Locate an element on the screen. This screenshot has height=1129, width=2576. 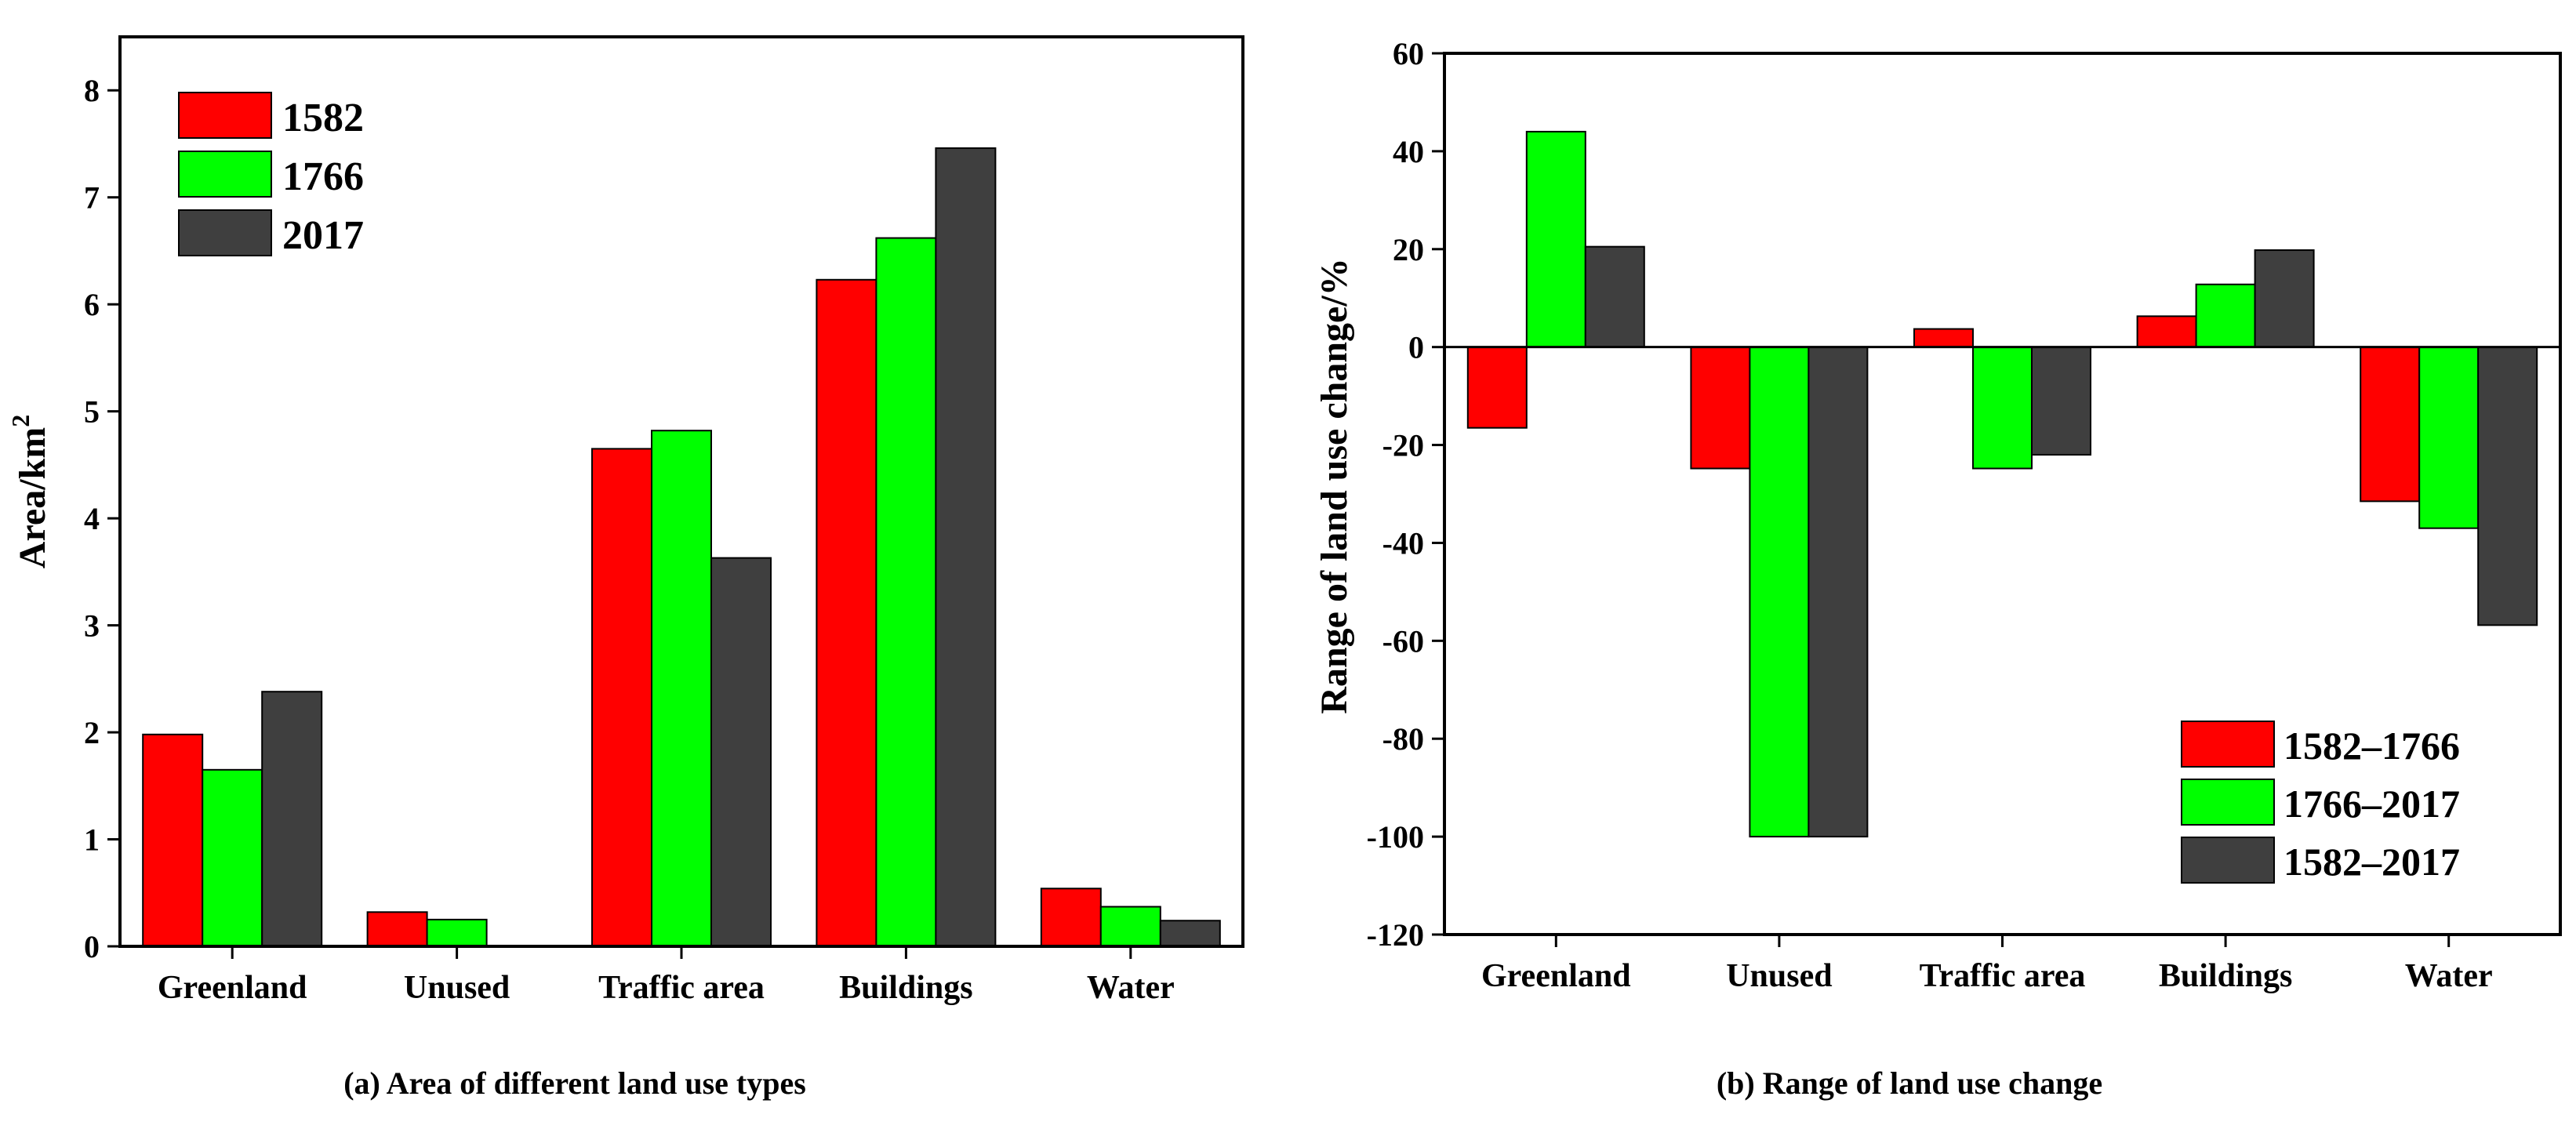
bar-water-2017 is located at coordinates (1190, 934).